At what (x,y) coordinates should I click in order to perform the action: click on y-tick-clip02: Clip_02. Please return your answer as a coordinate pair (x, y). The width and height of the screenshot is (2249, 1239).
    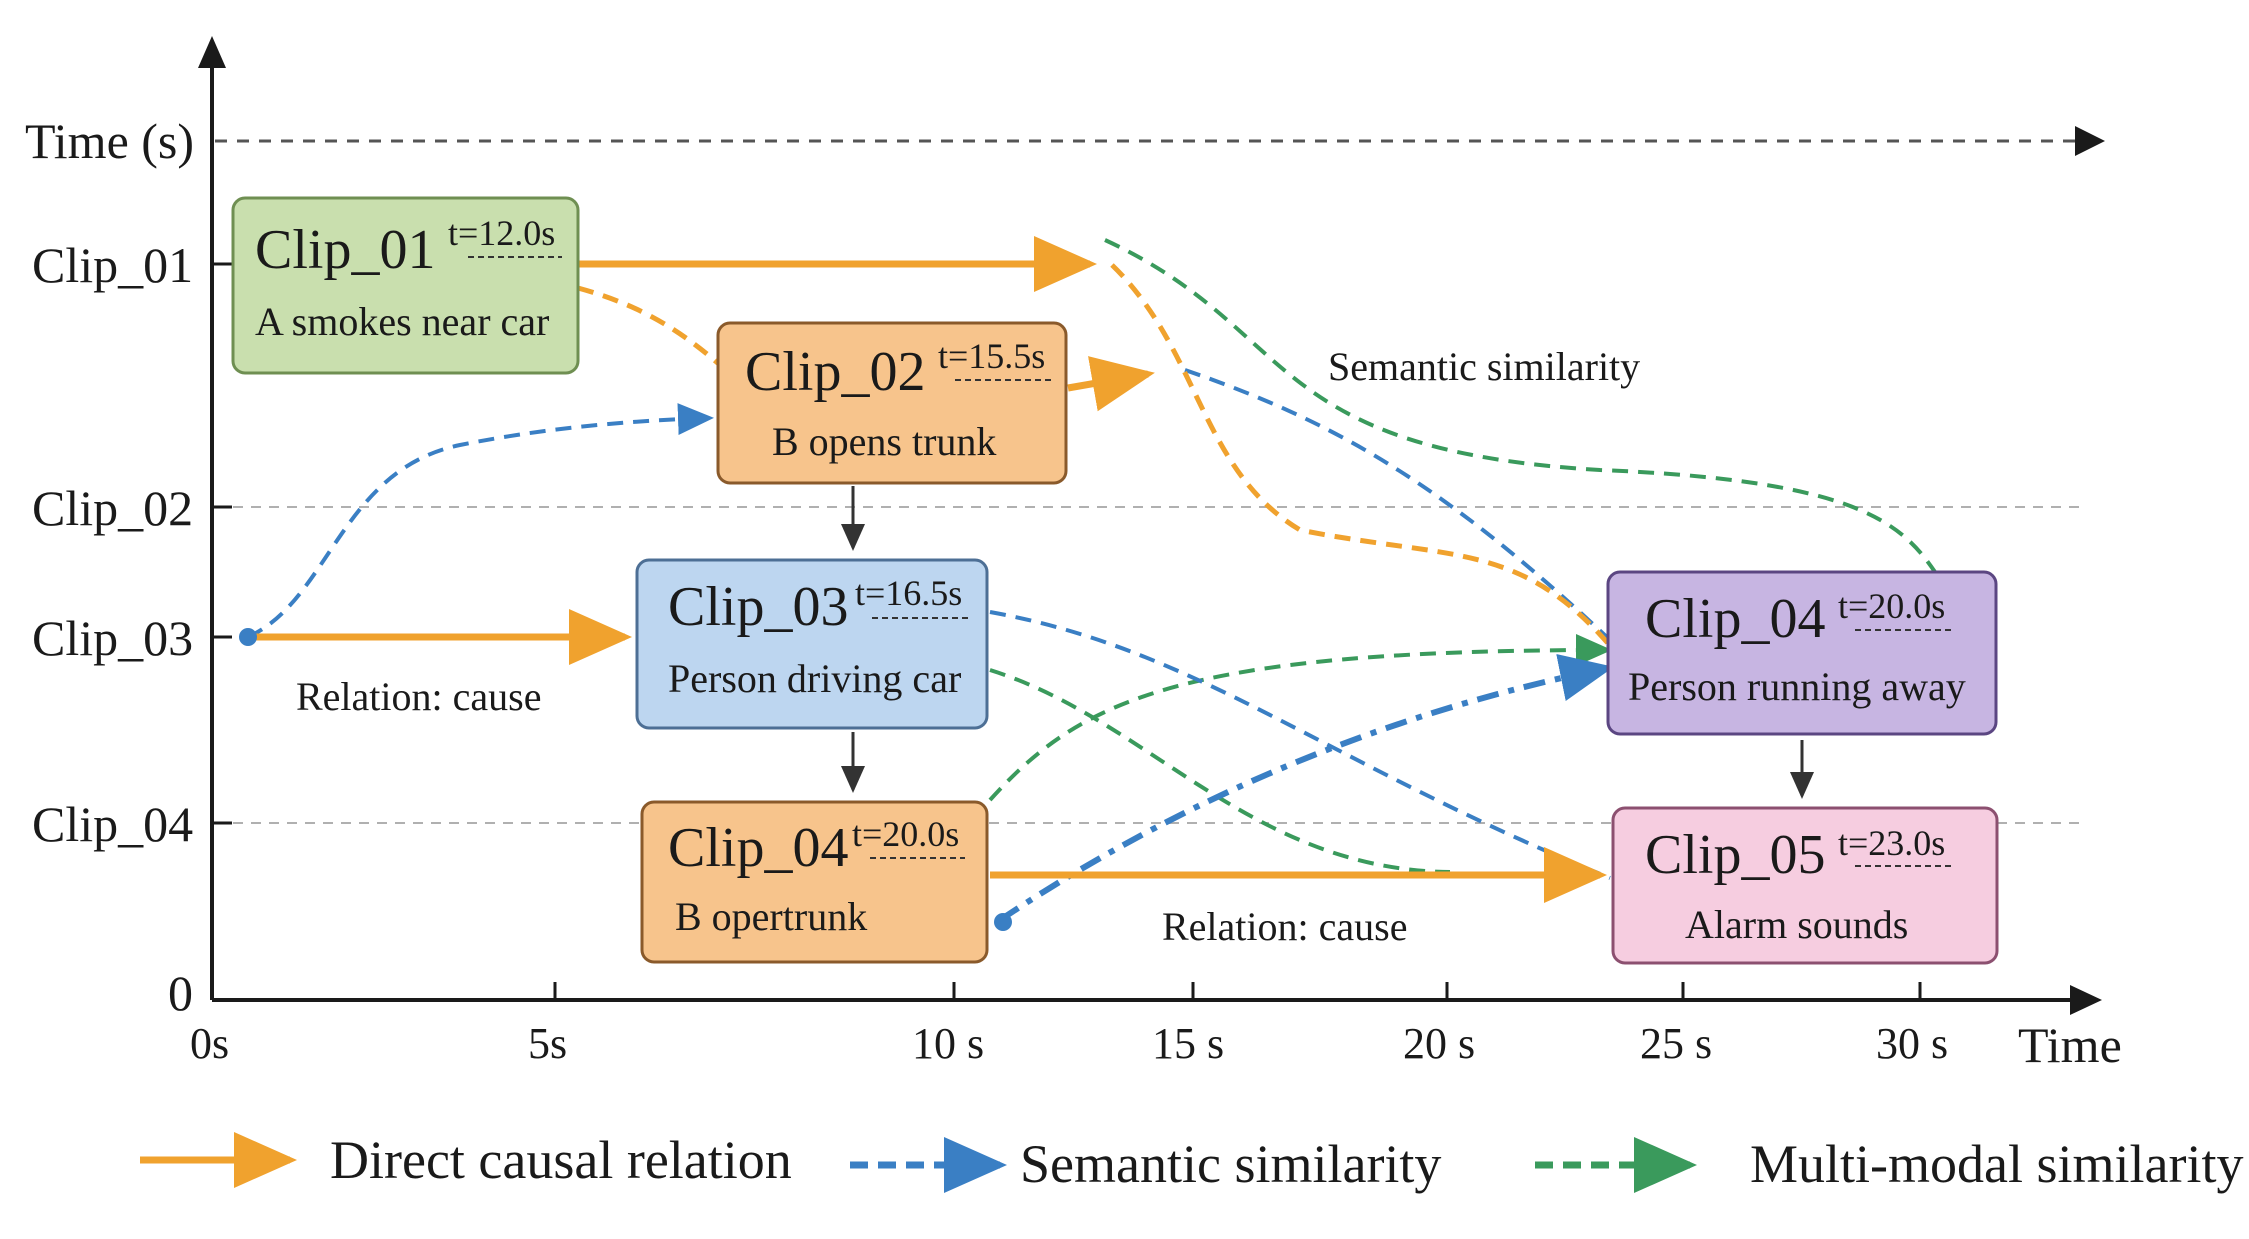
    Looking at the image, I should click on (112, 508).